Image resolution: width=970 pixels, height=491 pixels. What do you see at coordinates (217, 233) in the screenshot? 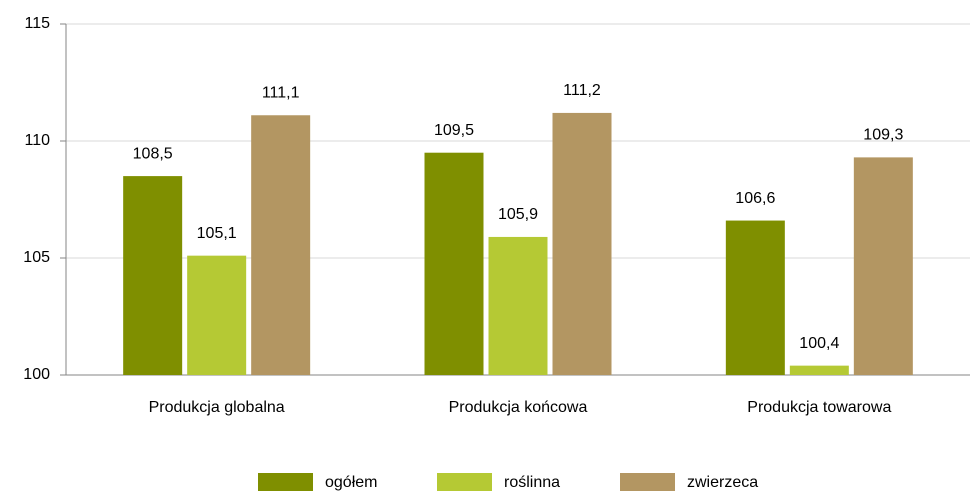
I see `data-label: 105,1` at bounding box center [217, 233].